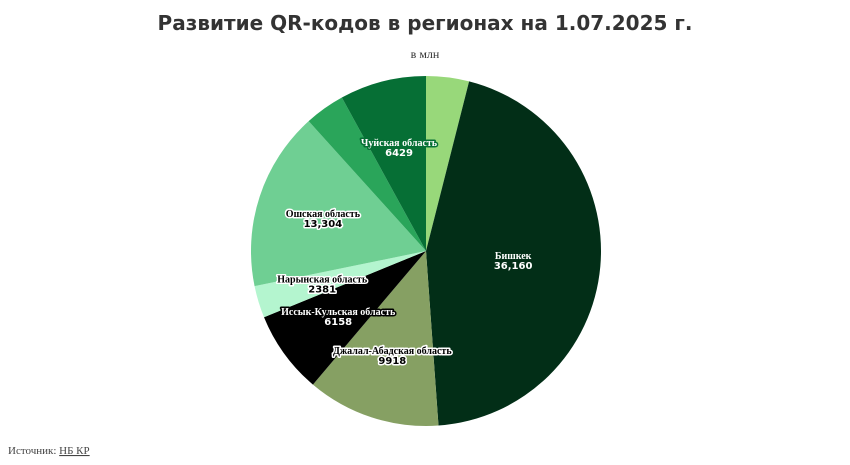 This screenshot has width=850, height=465. What do you see at coordinates (338, 312) in the screenshot?
I see `slice-label: Иссык-Кульская область` at bounding box center [338, 312].